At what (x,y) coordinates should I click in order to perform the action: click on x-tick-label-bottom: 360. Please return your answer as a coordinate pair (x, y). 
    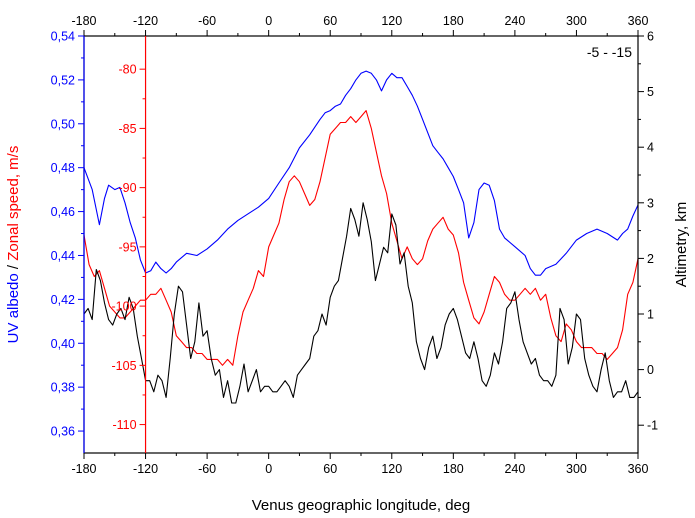
    Looking at the image, I should click on (638, 469).